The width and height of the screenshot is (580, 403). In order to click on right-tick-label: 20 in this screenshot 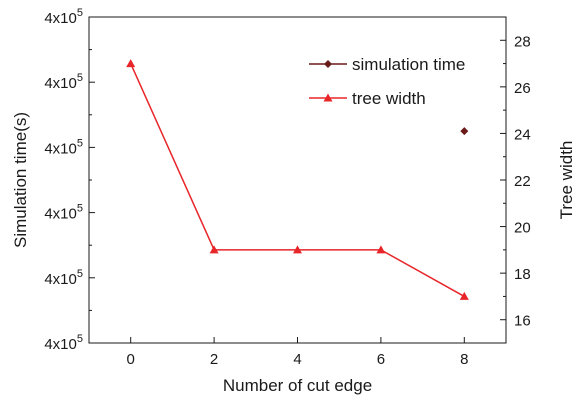, I will do `click(522, 228)`.